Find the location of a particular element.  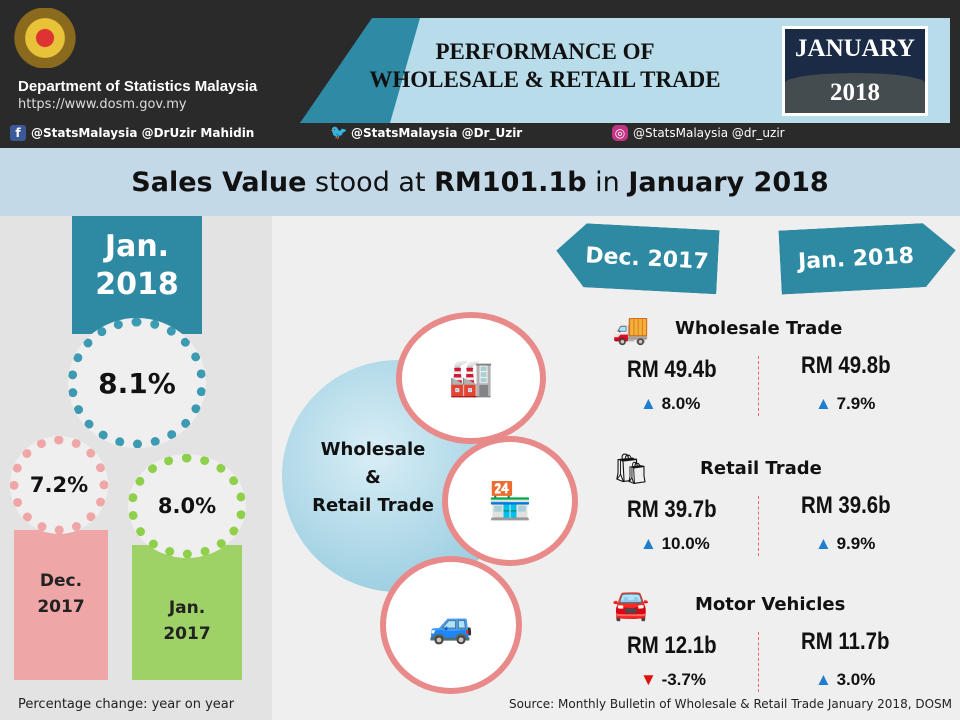

car-handshake-icon: 🚙 is located at coordinates (451, 625).